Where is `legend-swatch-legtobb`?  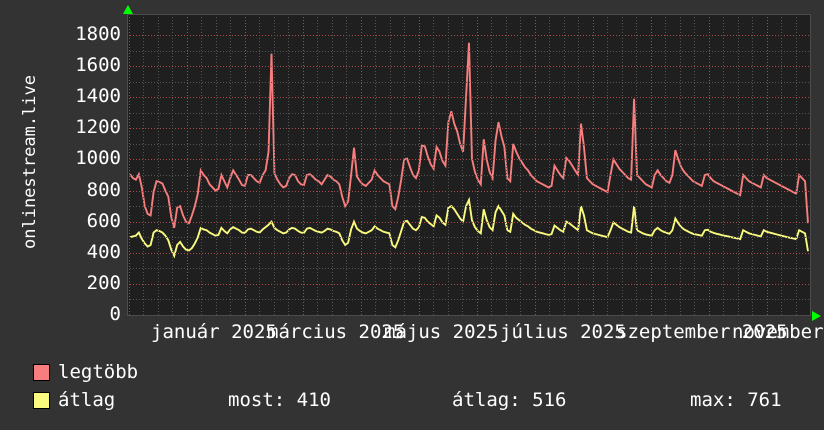
legend-swatch-legtobb is located at coordinates (41, 372).